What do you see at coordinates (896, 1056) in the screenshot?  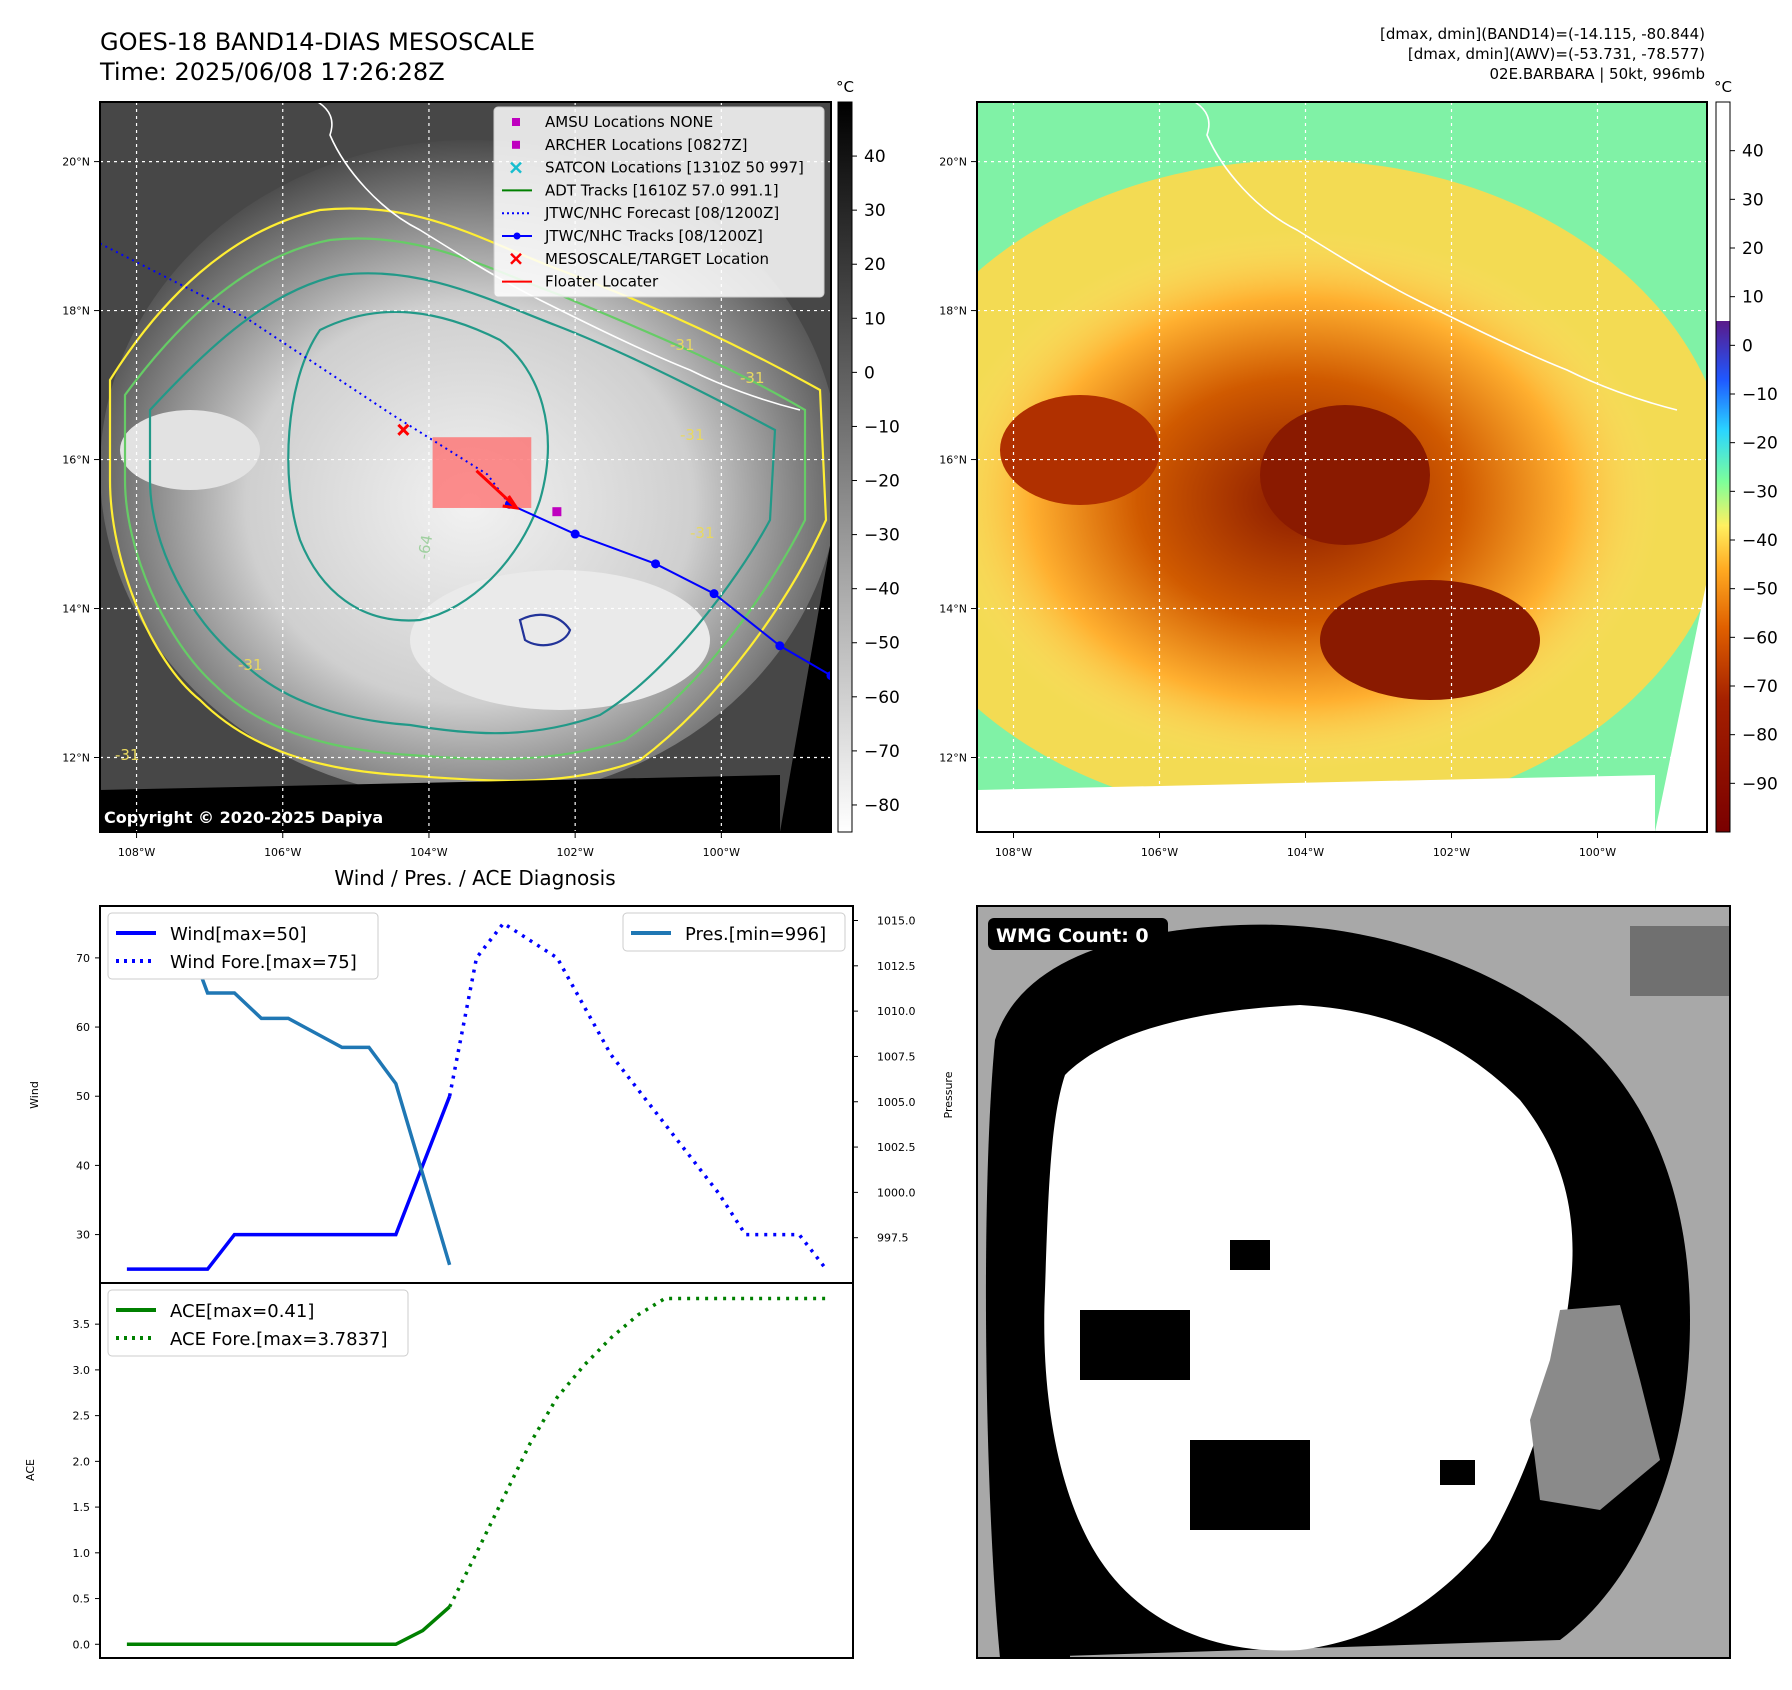 I see `y2-tick-label: 1007.5` at bounding box center [896, 1056].